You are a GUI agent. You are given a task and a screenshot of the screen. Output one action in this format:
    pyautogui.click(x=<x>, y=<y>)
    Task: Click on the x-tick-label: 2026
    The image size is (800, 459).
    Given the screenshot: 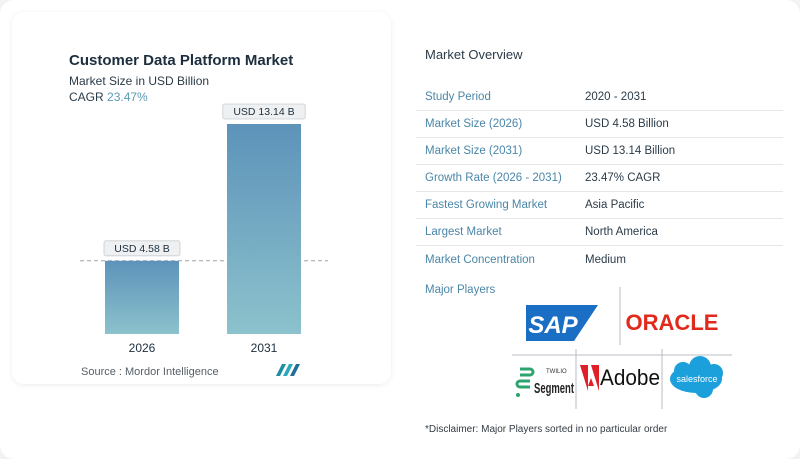 What is the action you would take?
    pyautogui.click(x=142, y=348)
    